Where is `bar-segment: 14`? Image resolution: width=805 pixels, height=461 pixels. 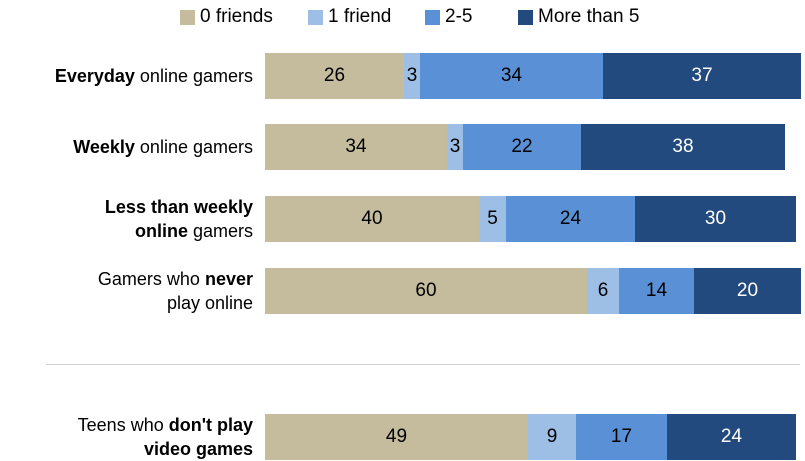 bar-segment: 14 is located at coordinates (656, 291).